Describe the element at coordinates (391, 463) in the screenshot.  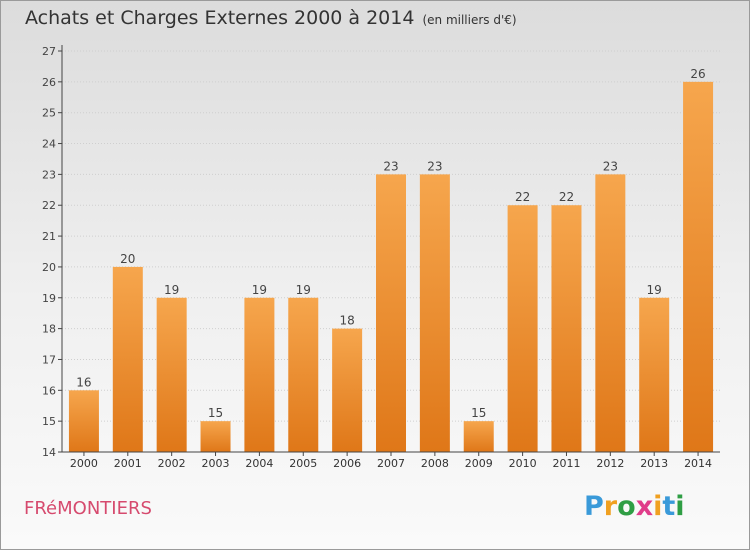
I see `x-tick-label: 2007` at that location.